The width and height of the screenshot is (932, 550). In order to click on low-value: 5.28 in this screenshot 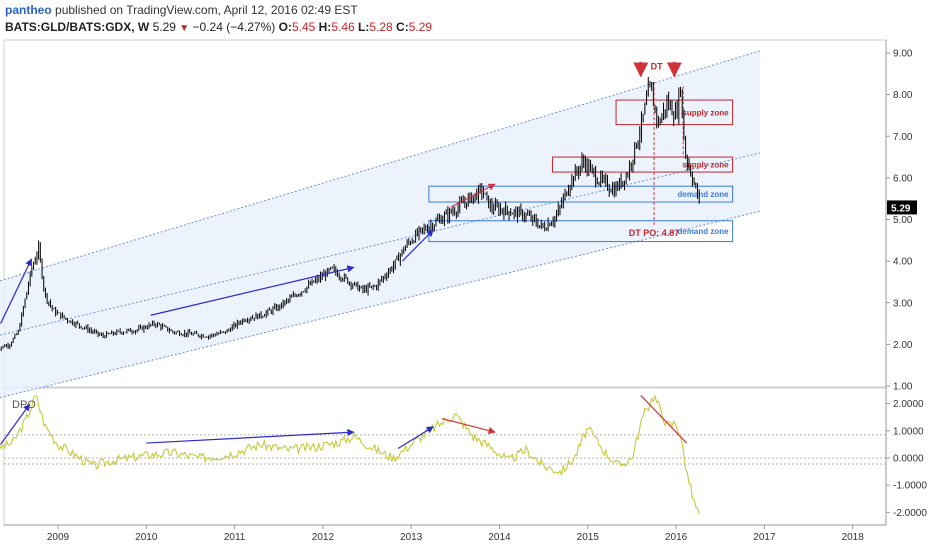, I will do `click(381, 27)`.